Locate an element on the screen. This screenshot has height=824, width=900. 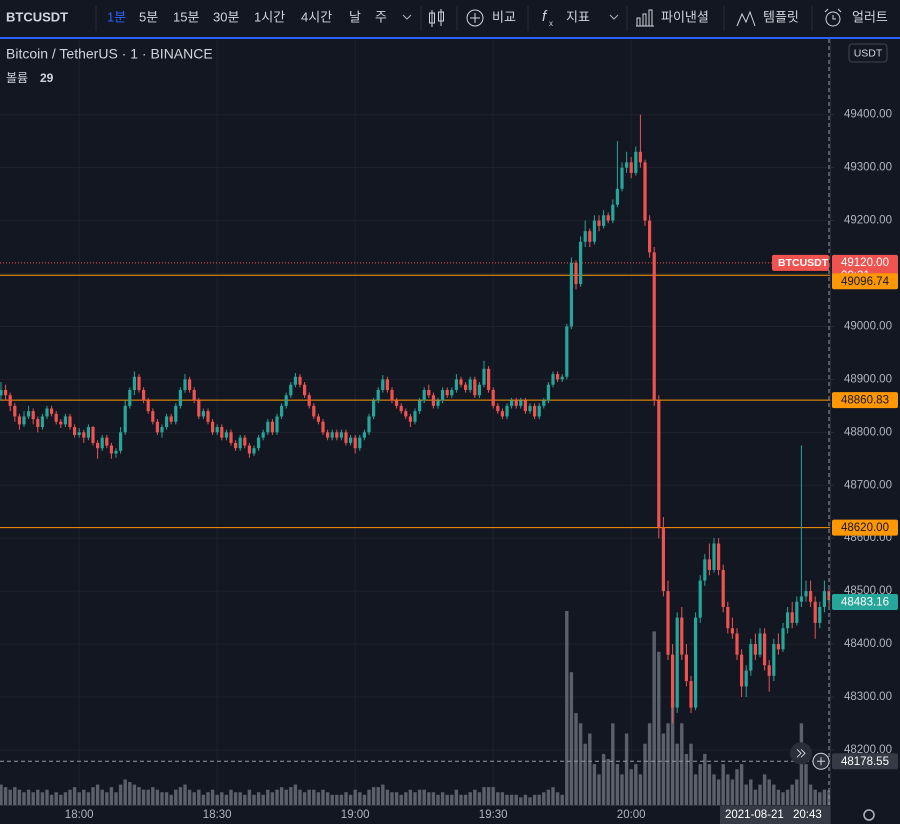
toolbar-button: 얼러트 is located at coordinates (870, 16).